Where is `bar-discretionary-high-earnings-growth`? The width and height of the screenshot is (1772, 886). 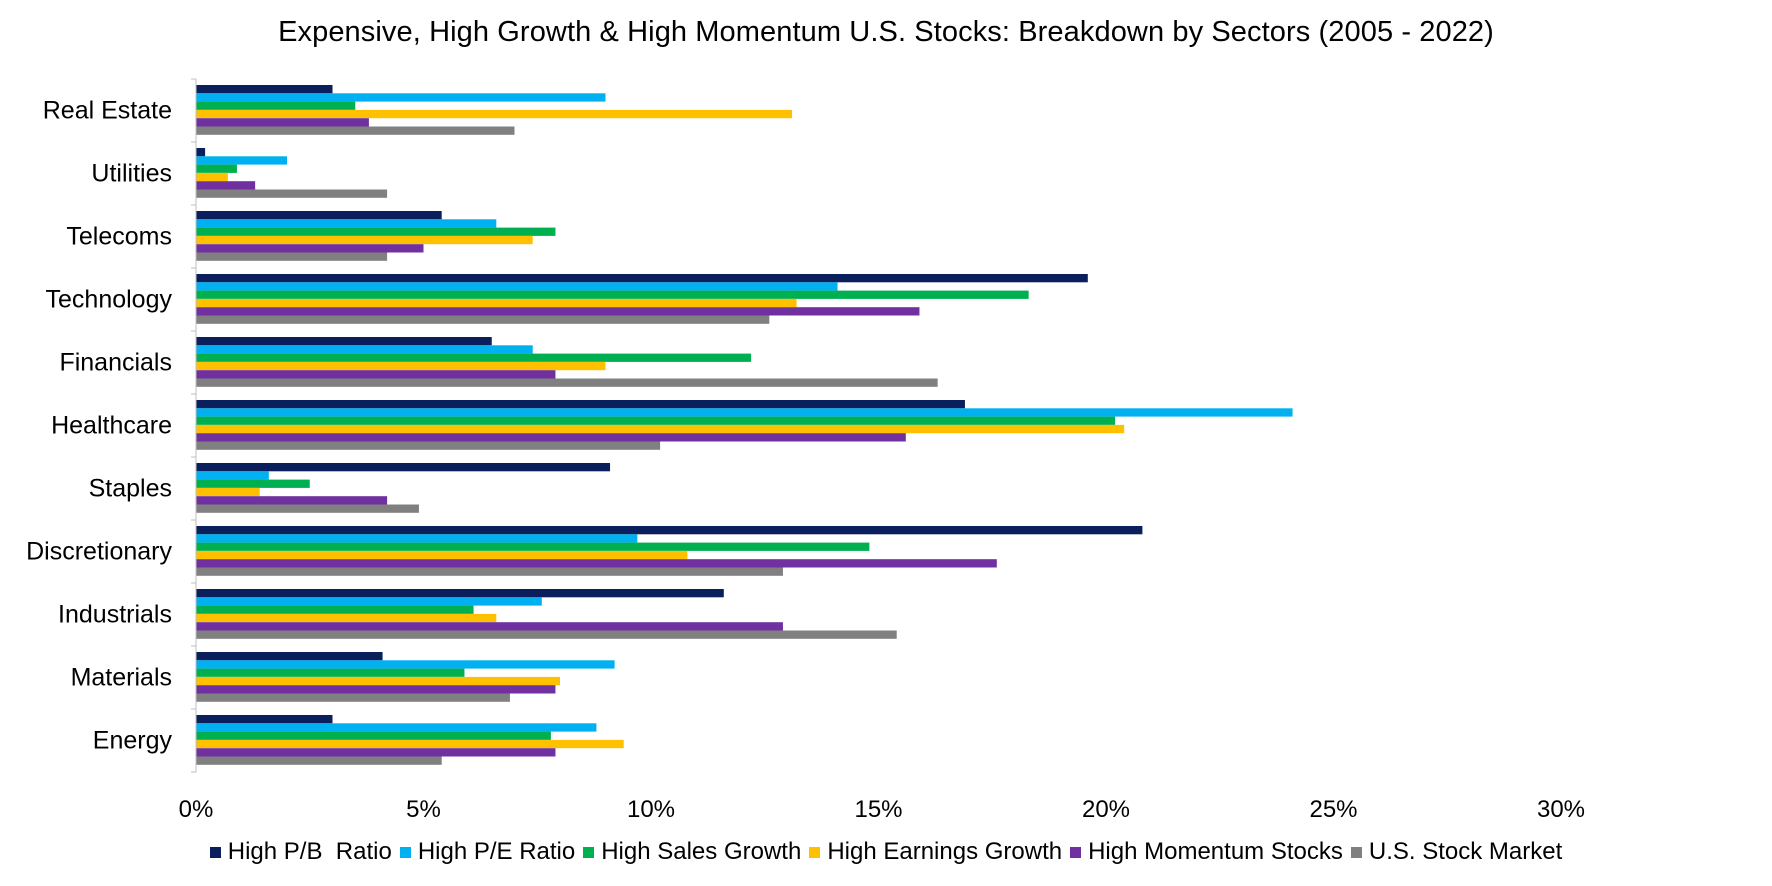
bar-discretionary-high-earnings-growth is located at coordinates (442, 555).